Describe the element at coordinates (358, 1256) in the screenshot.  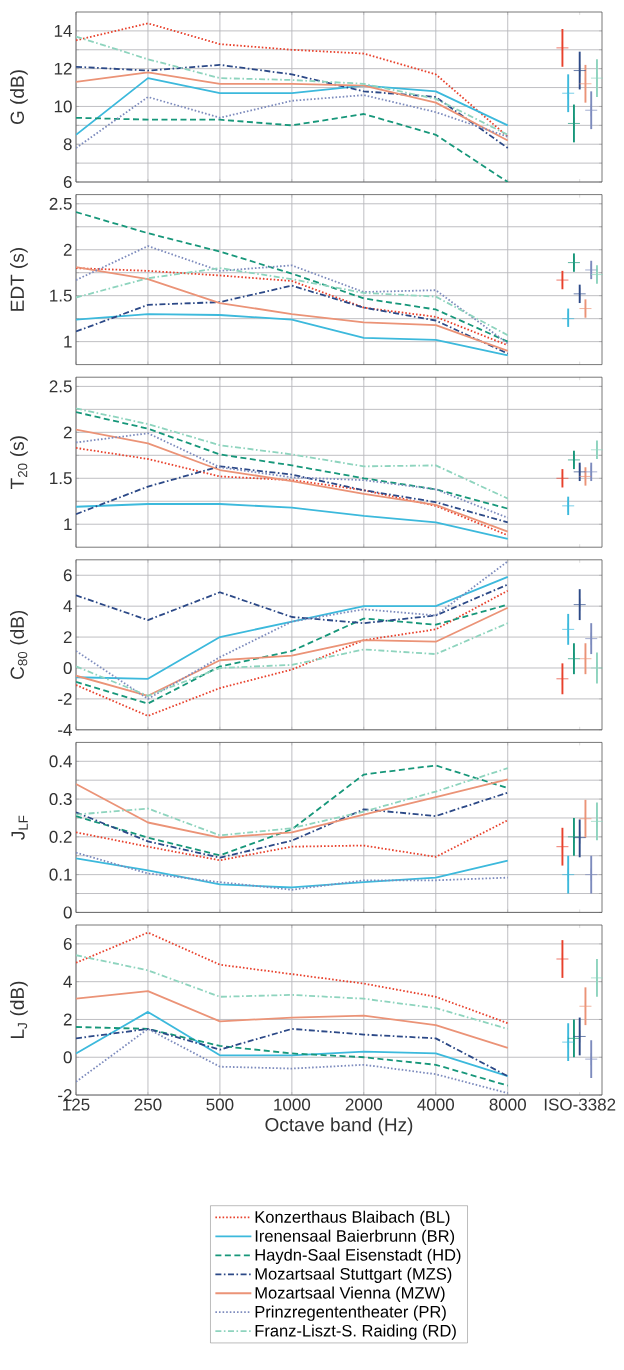
I see `legend-label: Haydn-Saal Eisenstadt (HD)` at that location.